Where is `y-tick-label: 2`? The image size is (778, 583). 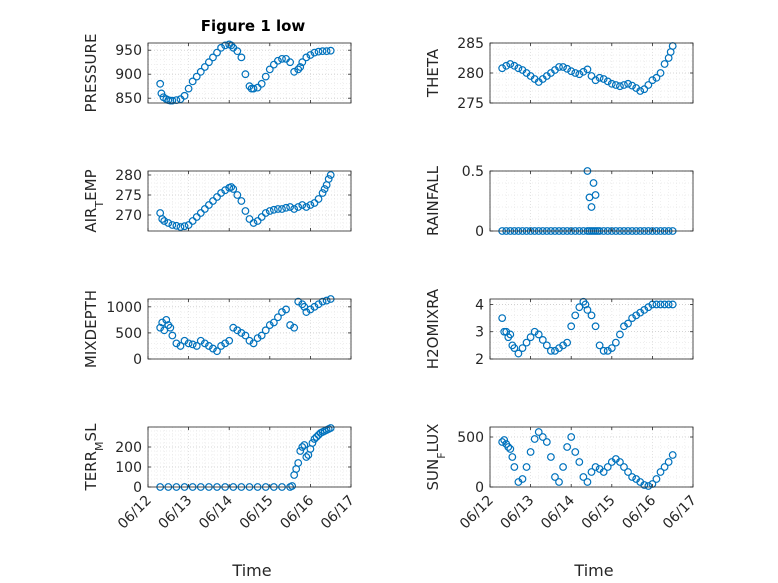 y-tick-label: 2 is located at coordinates (479, 360).